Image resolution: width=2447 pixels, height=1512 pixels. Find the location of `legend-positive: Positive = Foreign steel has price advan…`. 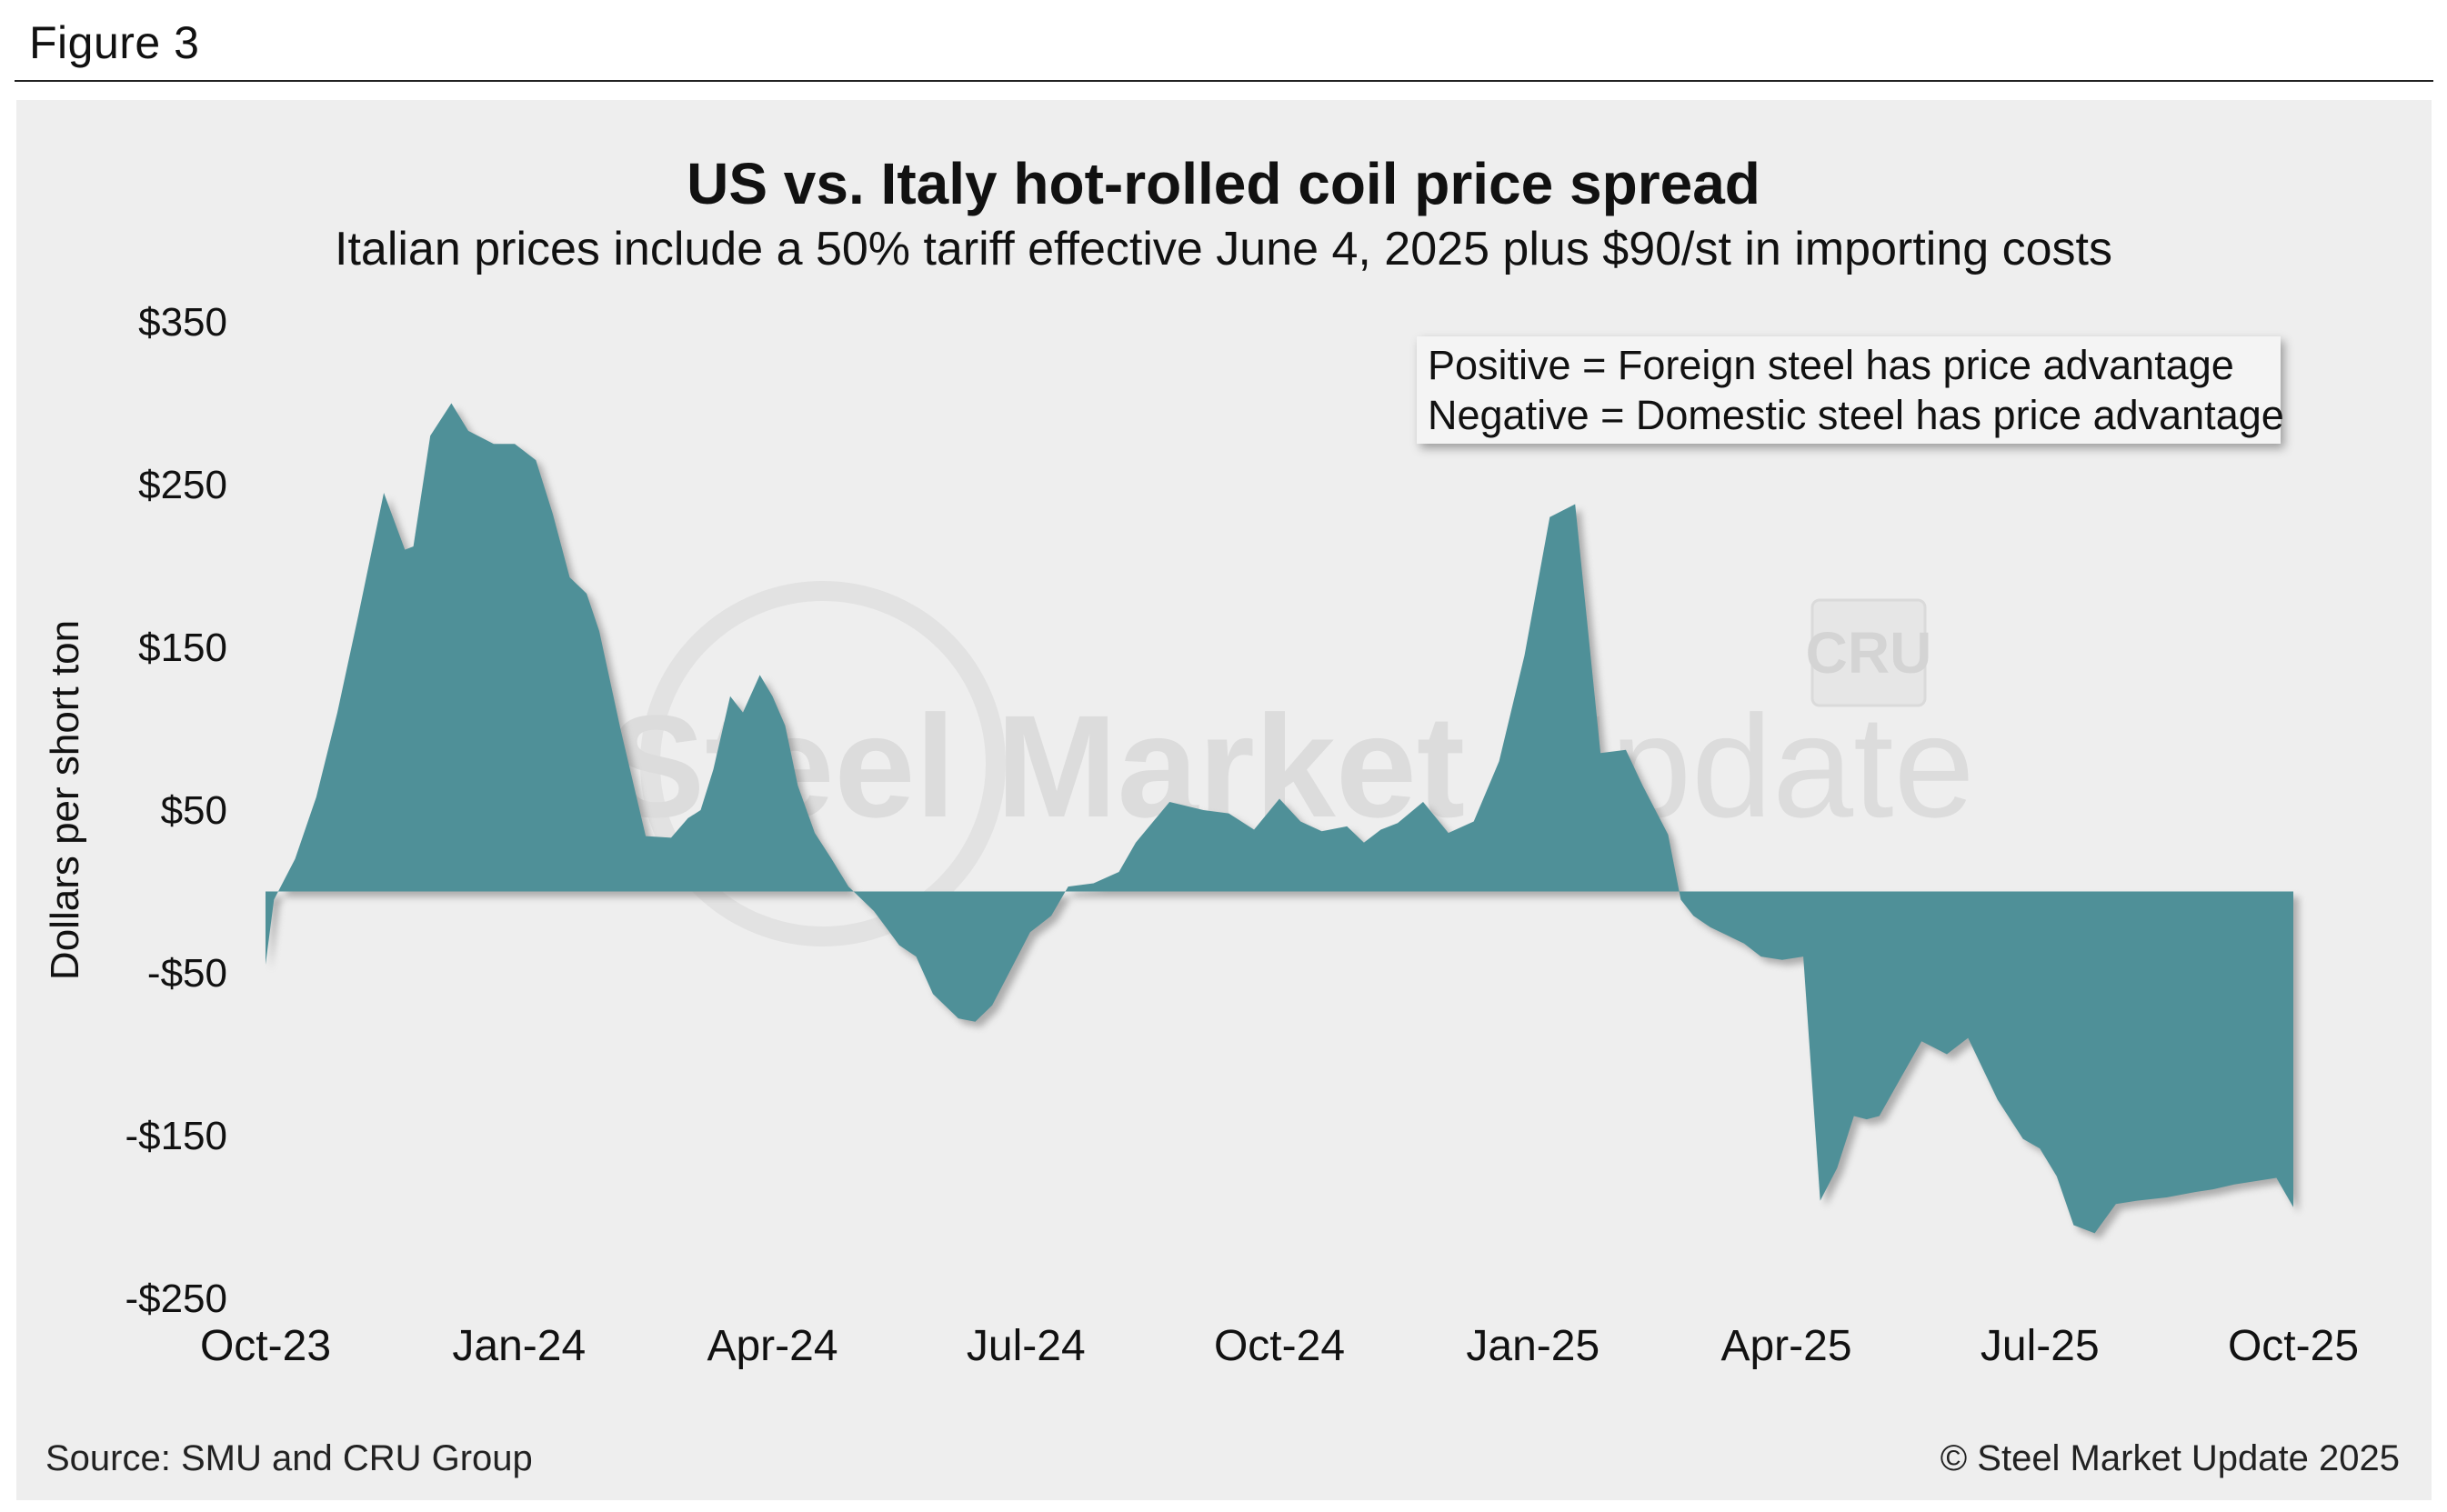

legend-positive: Positive = Foreign steel has price advan… is located at coordinates (1831, 365).